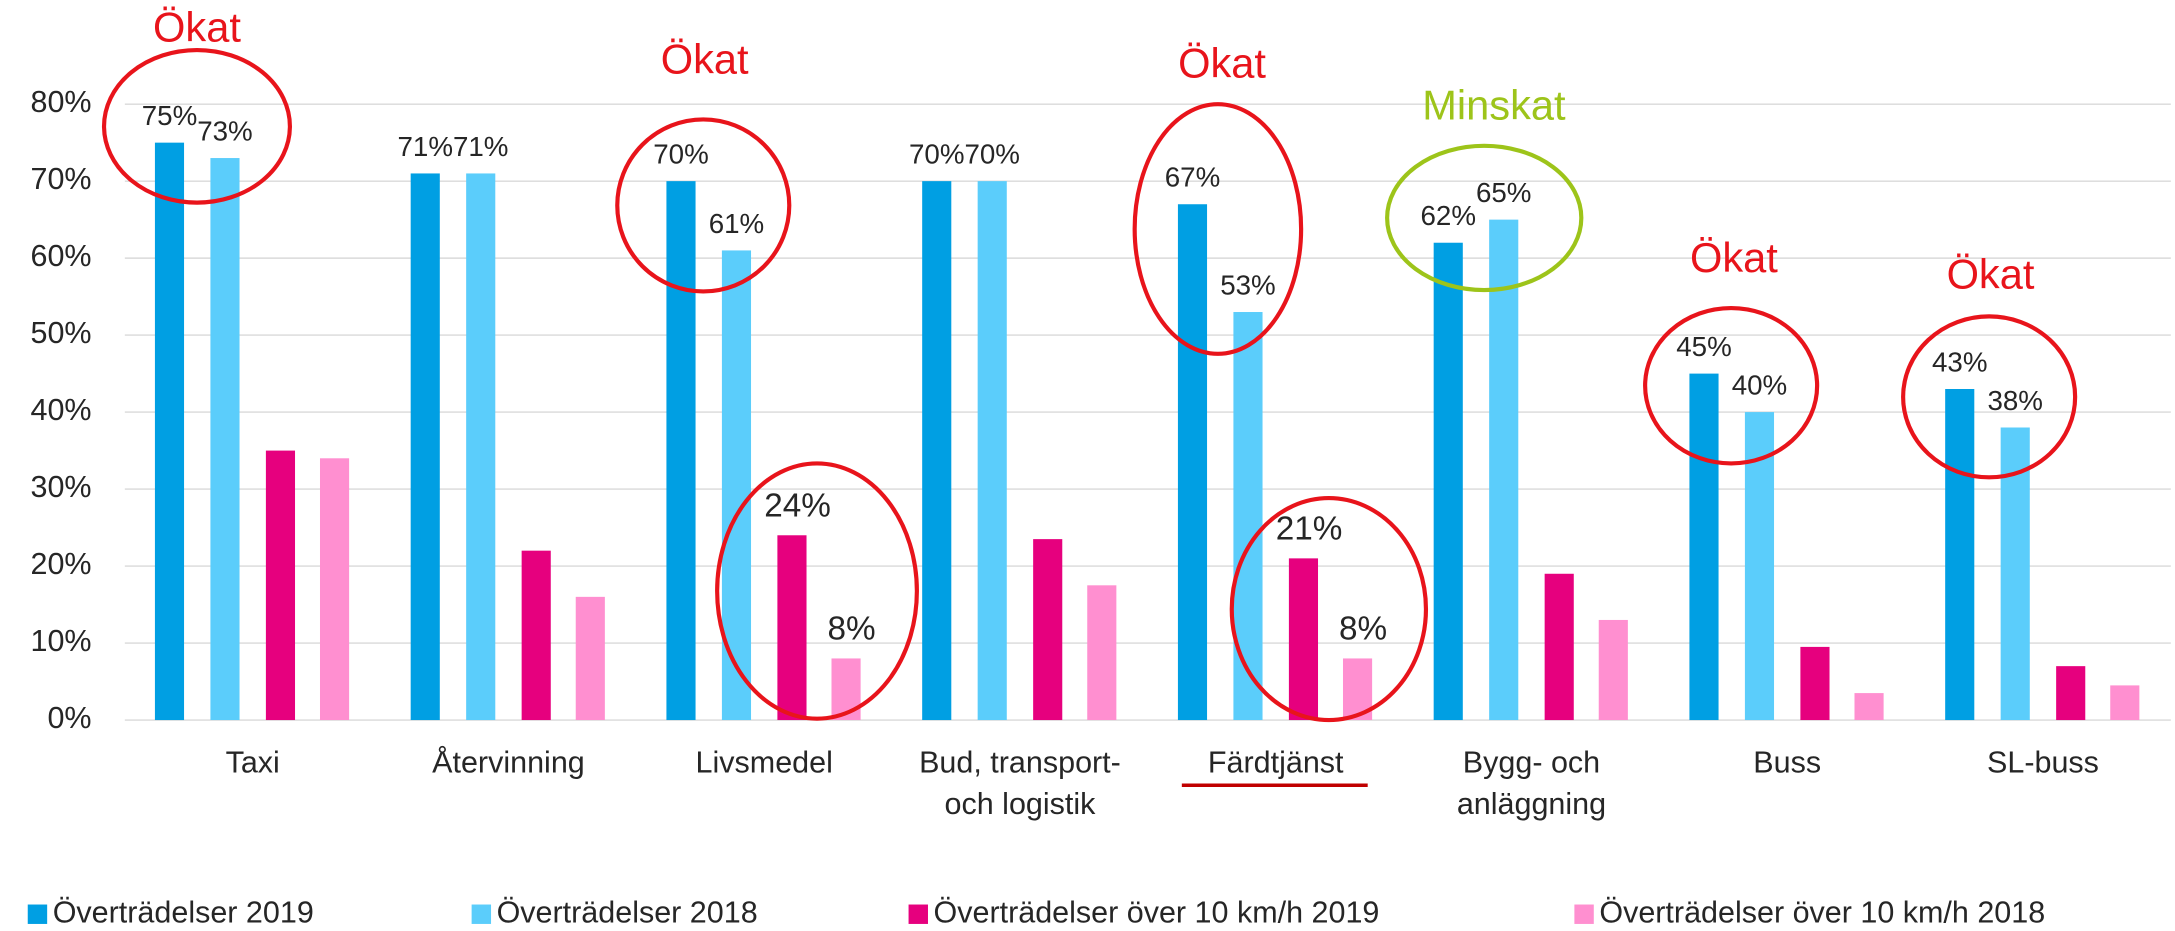  I want to click on x-tick-label: Bygg- och anläggning, so click(1531, 783).